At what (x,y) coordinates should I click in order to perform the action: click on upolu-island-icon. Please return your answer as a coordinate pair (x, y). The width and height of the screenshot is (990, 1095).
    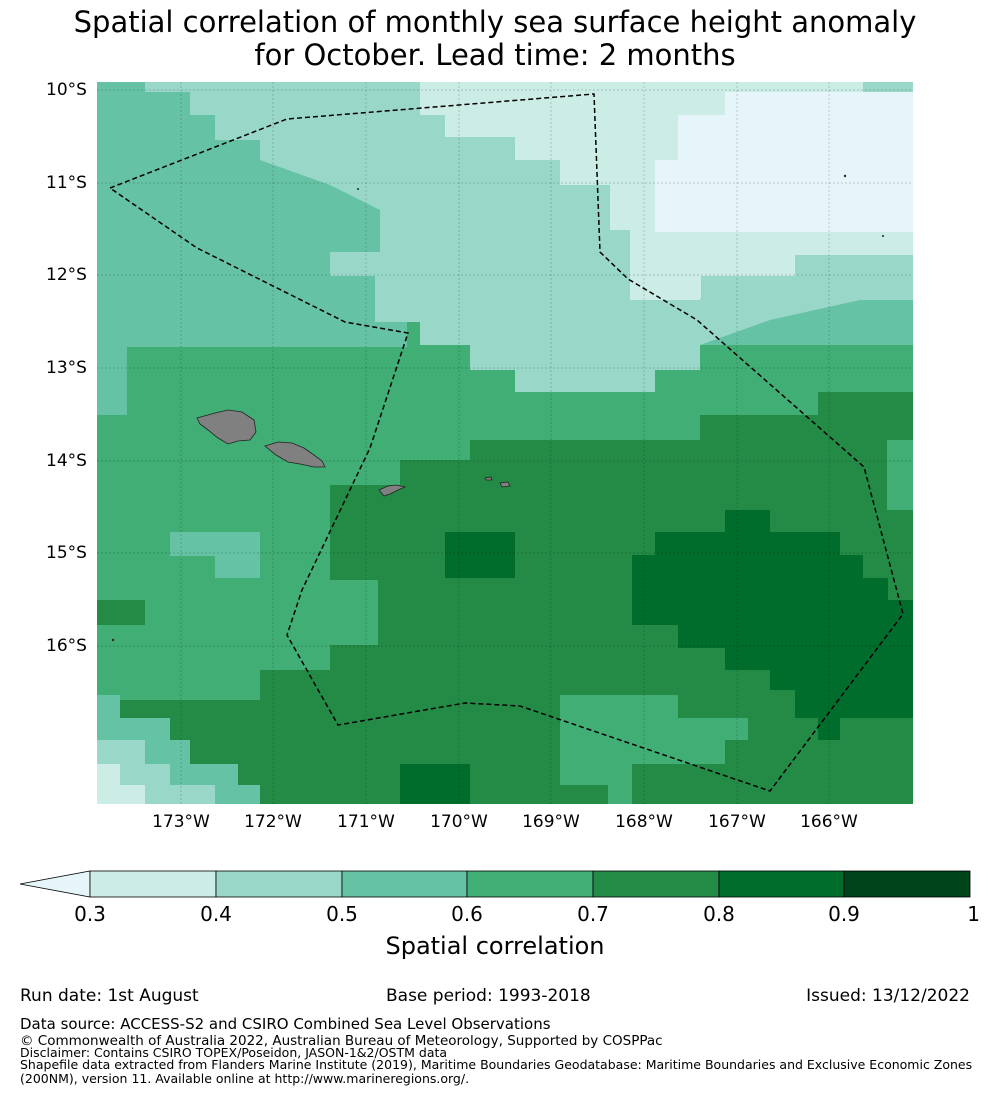
    Looking at the image, I should click on (295, 454).